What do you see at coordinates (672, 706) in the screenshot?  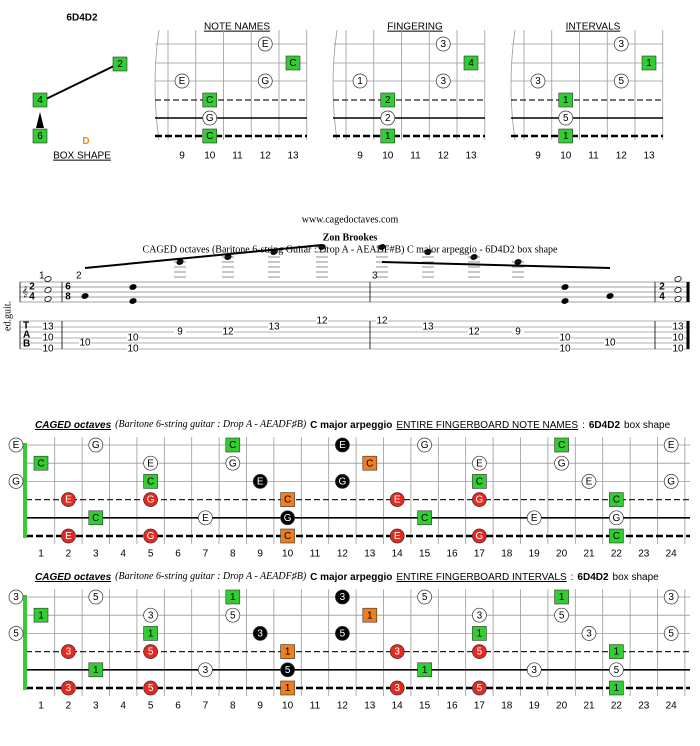 I see `fret-number: 24` at bounding box center [672, 706].